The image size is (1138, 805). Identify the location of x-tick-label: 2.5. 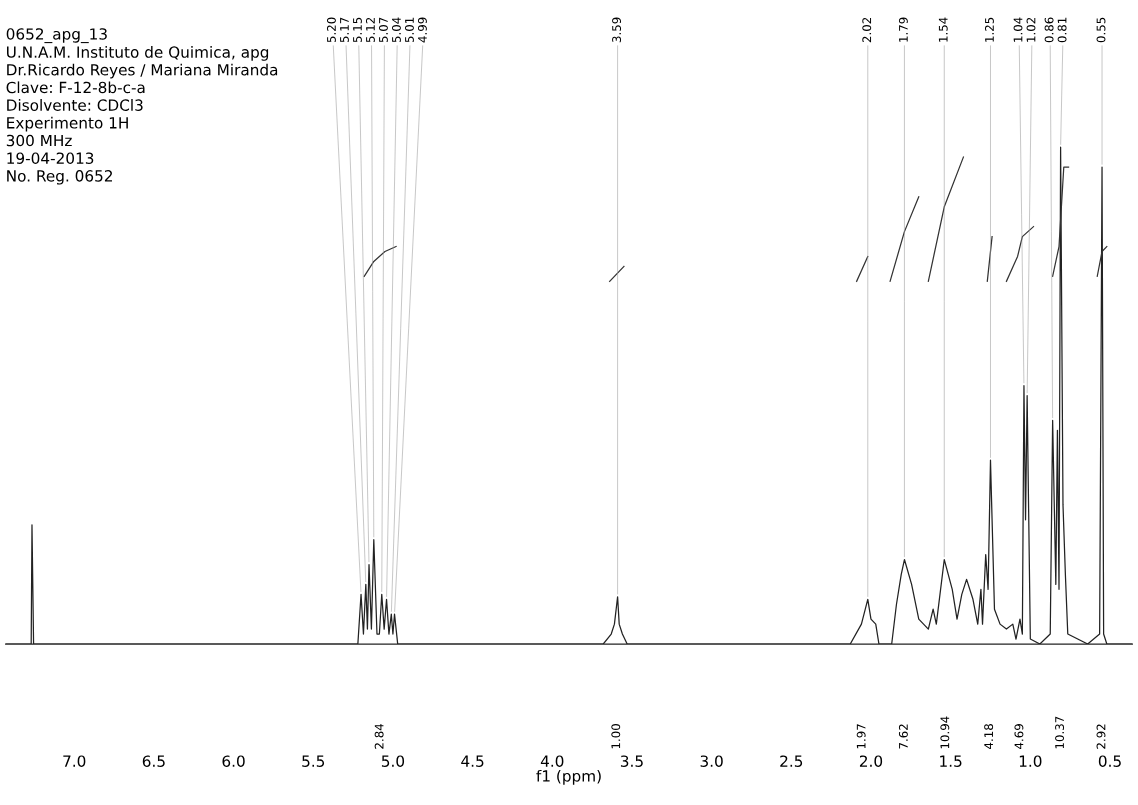
(791, 761).